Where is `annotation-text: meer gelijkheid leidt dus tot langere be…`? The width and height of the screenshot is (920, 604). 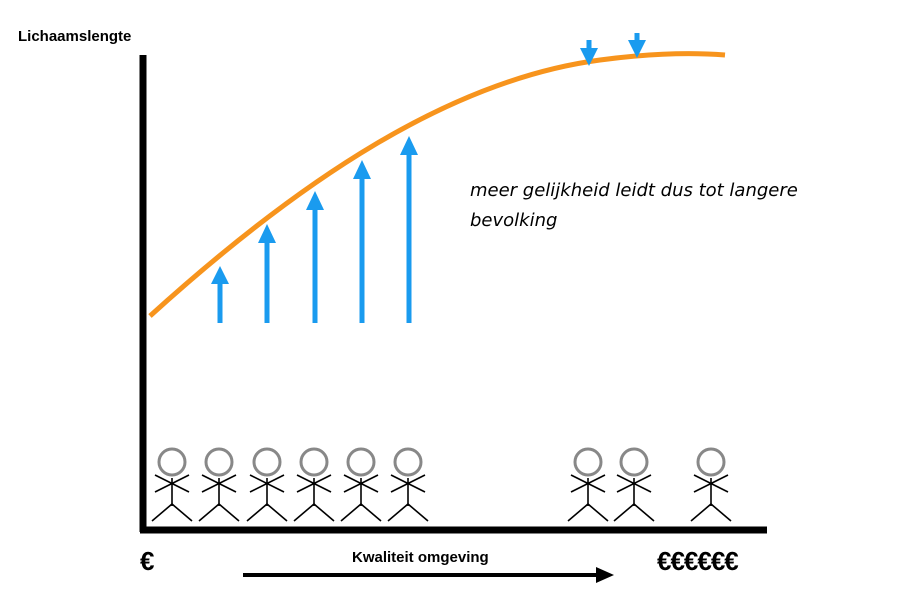
annotation-text: meer gelijkheid leidt dus tot langere be… is located at coordinates (634, 205).